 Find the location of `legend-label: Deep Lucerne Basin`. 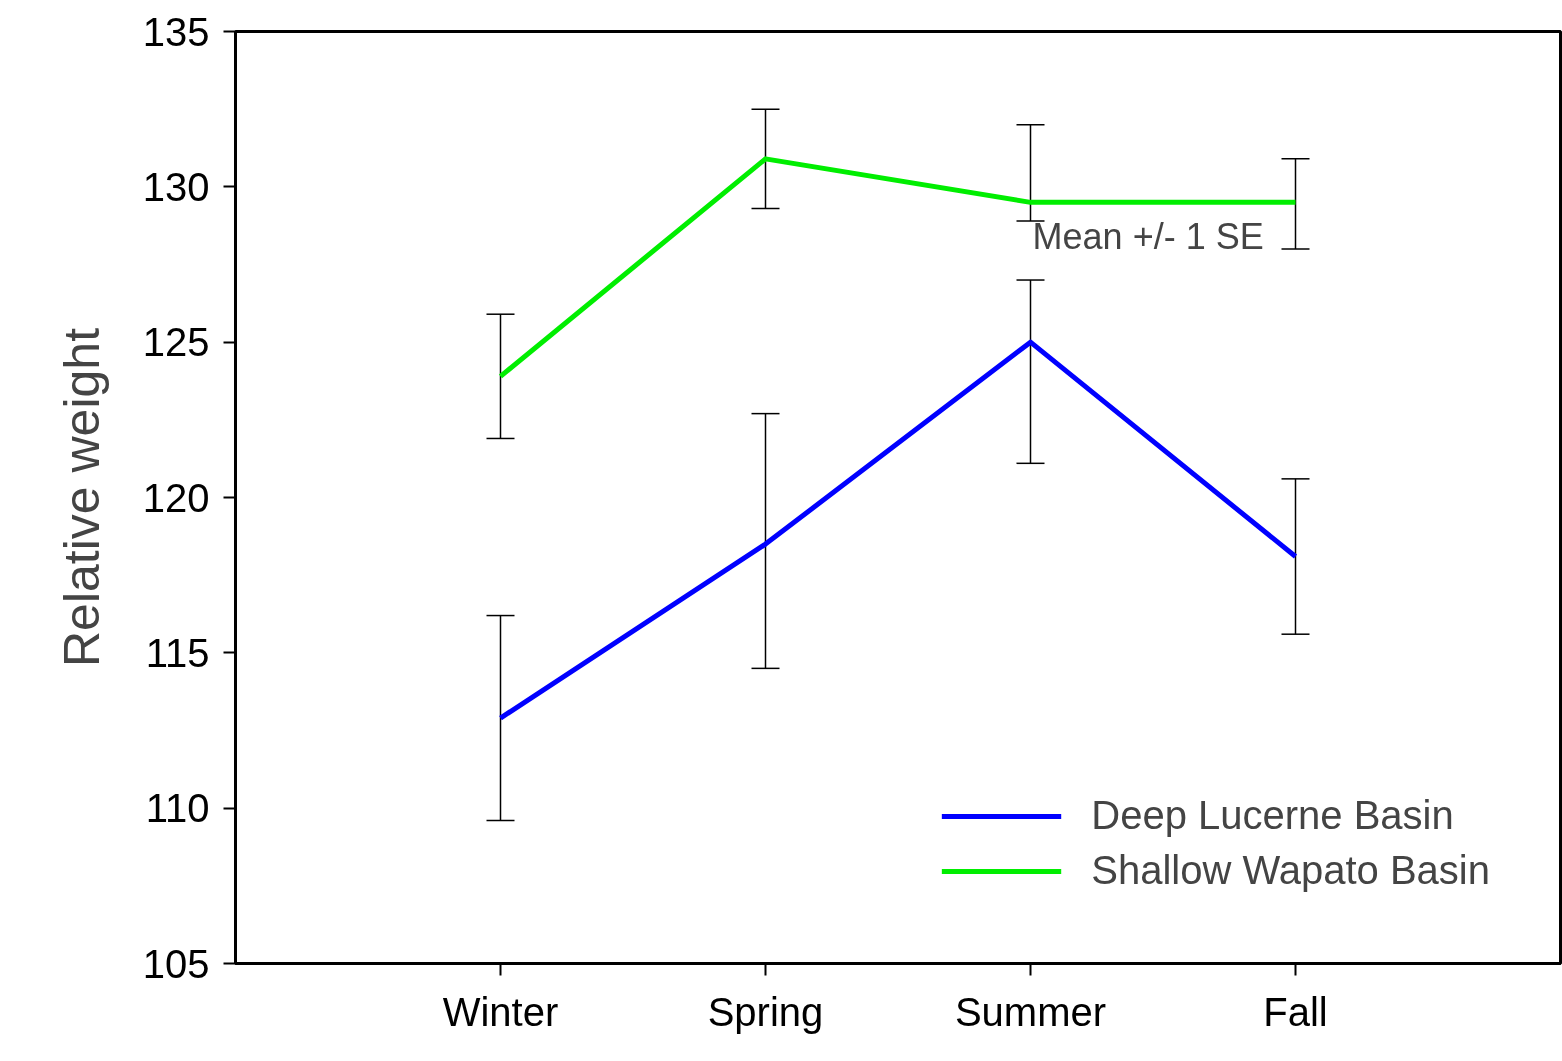

legend-label: Deep Lucerne Basin is located at coordinates (1272, 815).